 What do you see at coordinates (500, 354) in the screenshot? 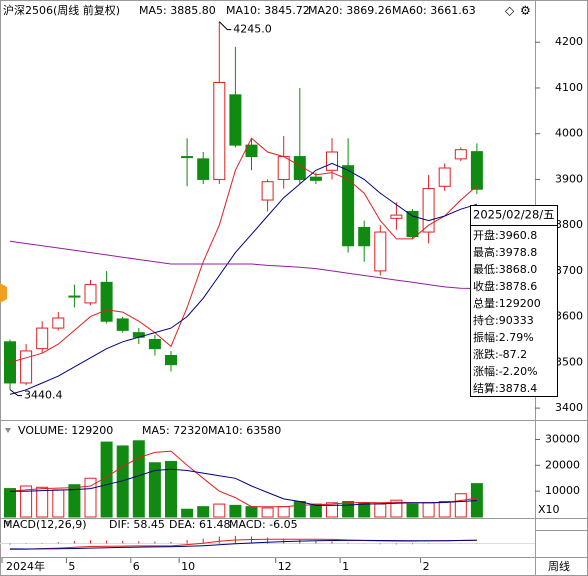
I see `tooltip-row: 涨跌:-87.2` at bounding box center [500, 354].